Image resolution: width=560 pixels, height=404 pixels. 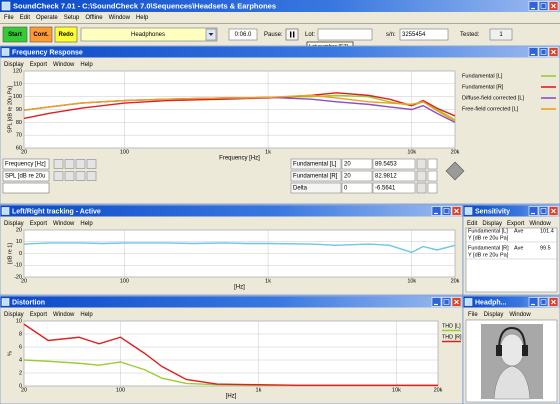 I want to click on dummy-torso, so click(x=512, y=382).